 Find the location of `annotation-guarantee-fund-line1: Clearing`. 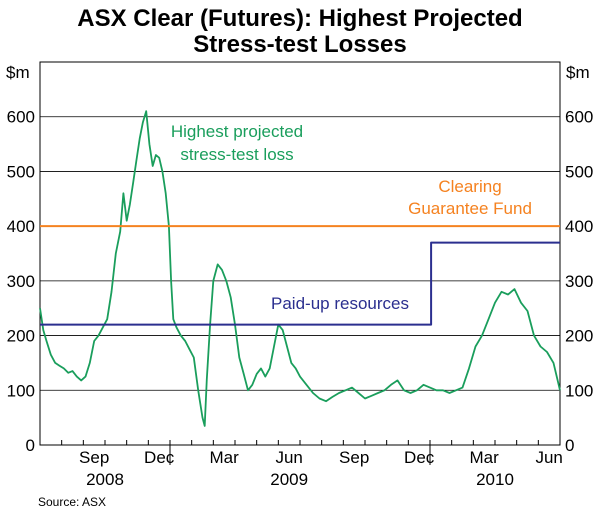

annotation-guarantee-fund-line1: Clearing is located at coordinates (469, 186).